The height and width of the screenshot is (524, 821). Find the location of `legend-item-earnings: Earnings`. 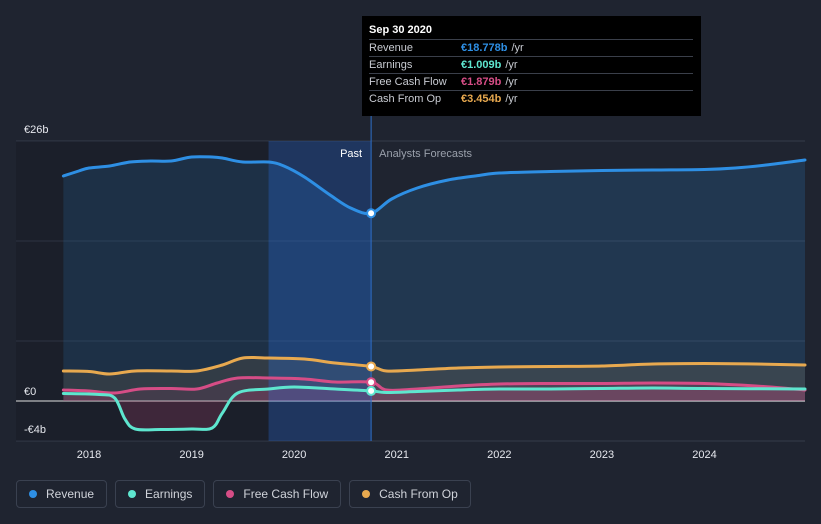

legend-item-earnings: Earnings is located at coordinates (160, 494).